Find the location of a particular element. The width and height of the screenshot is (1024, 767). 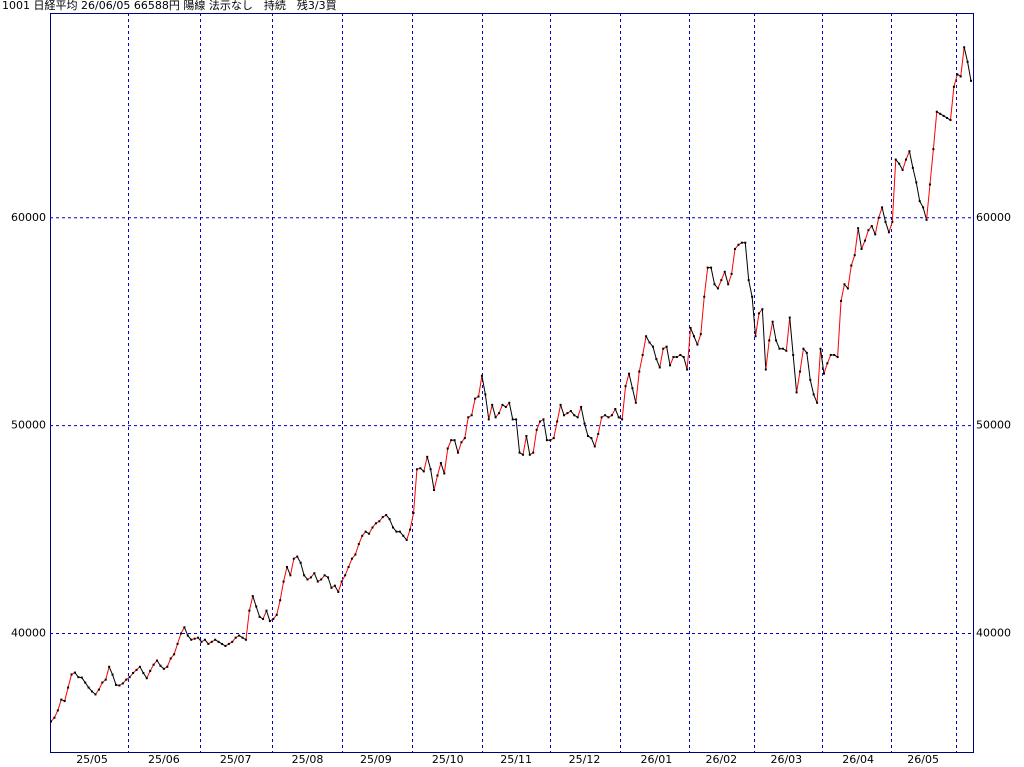

x-tick-label: 25/05 is located at coordinates (92, 759).